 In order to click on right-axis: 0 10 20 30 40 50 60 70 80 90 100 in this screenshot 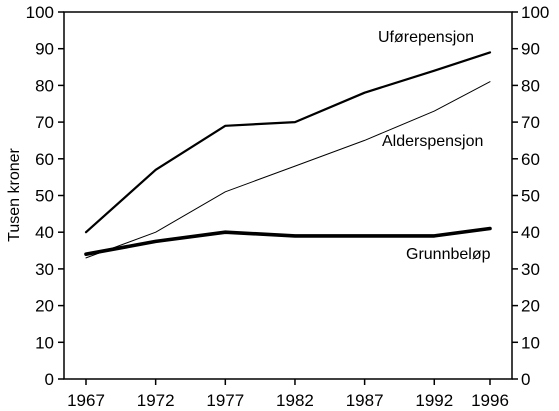, I will do `click(530, 196)`.